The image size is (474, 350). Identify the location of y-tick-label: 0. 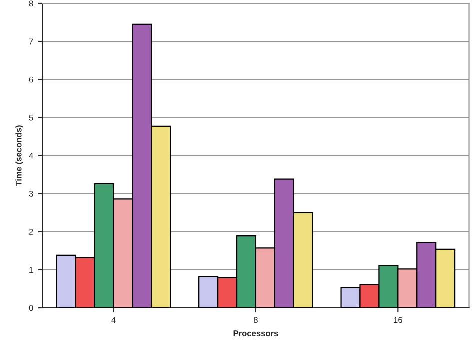
(31, 308).